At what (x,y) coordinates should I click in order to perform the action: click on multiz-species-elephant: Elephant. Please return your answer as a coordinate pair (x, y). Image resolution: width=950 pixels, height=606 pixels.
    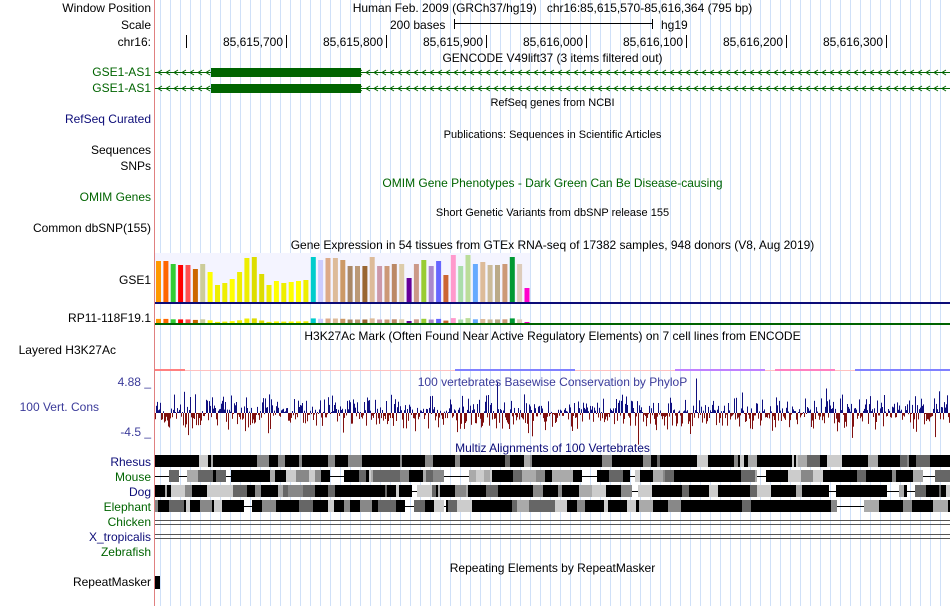
    Looking at the image, I should click on (127, 507).